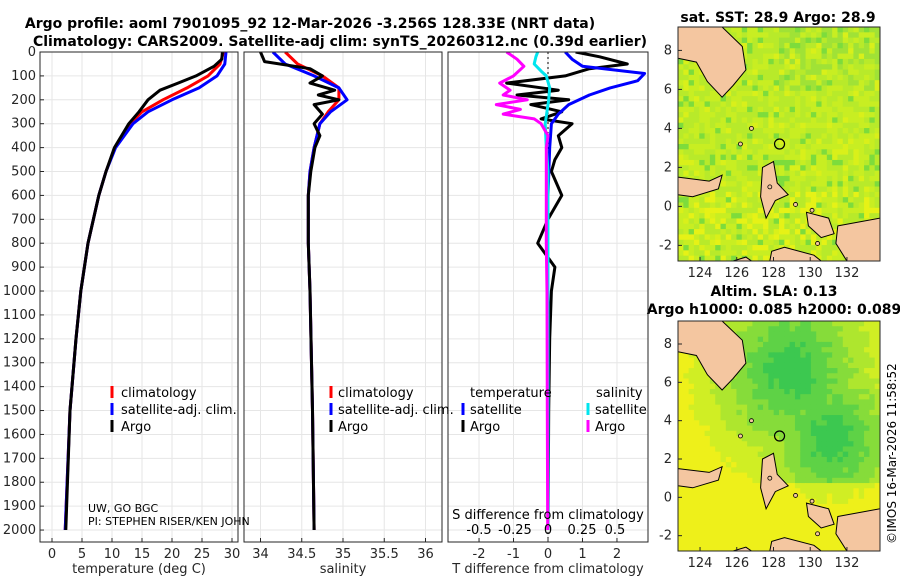 The width and height of the screenshot is (900, 584). I want to click on island, so click(817, 534).